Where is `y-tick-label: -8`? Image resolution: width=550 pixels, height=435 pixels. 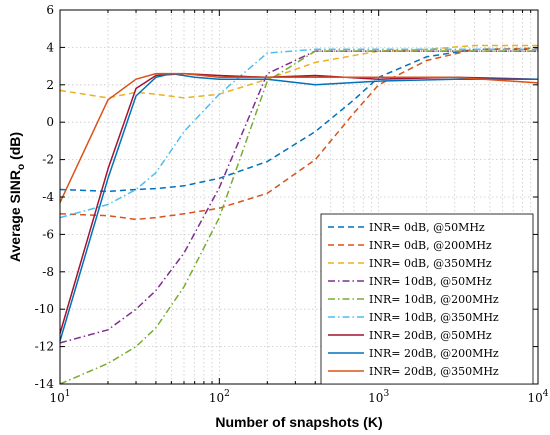 y-tick-label: -8 is located at coordinates (48, 272).